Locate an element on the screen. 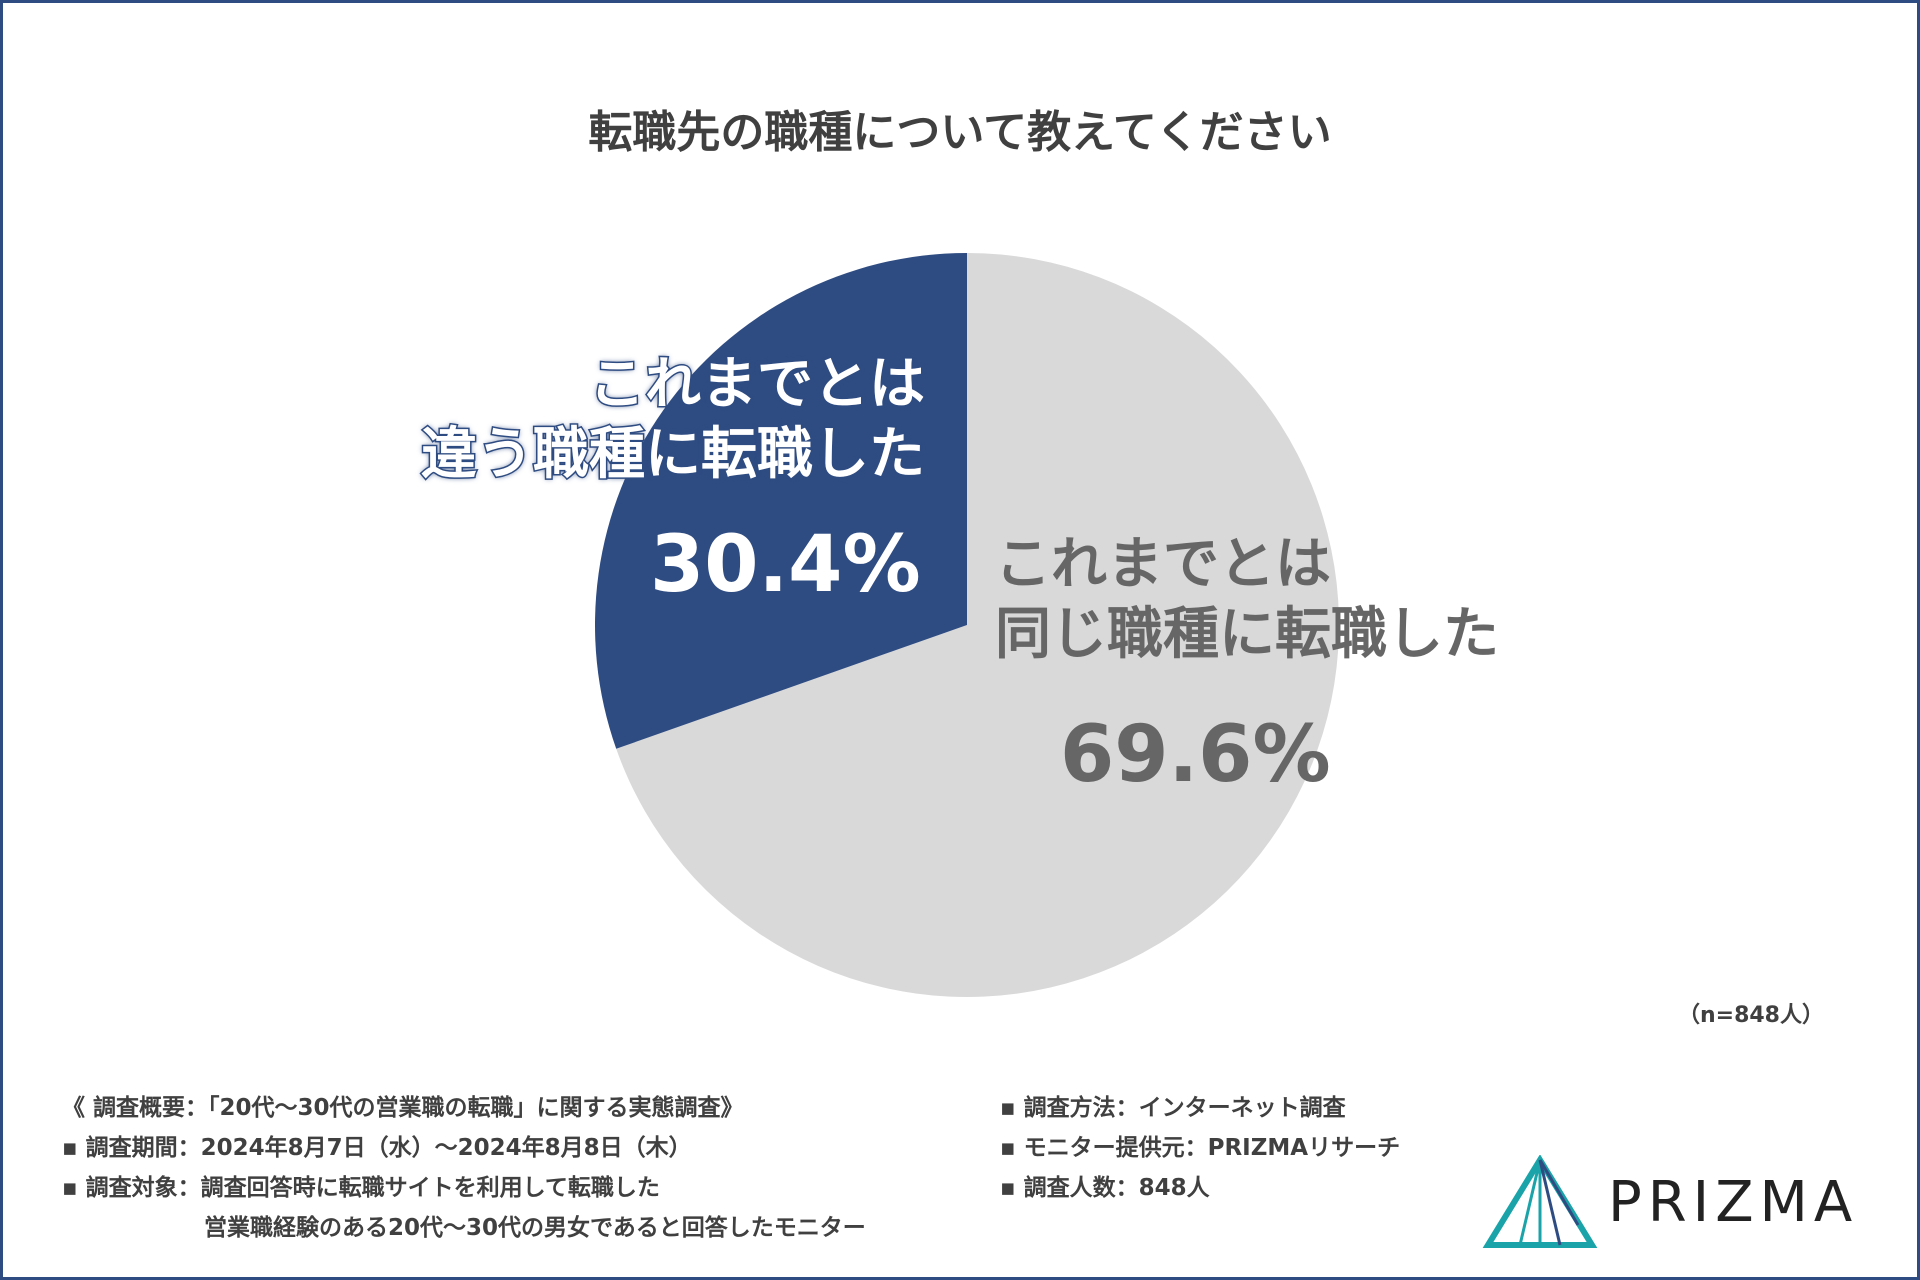 This screenshot has height=1280, width=1920. sample-size: （n=848人） is located at coordinates (1750, 1015).